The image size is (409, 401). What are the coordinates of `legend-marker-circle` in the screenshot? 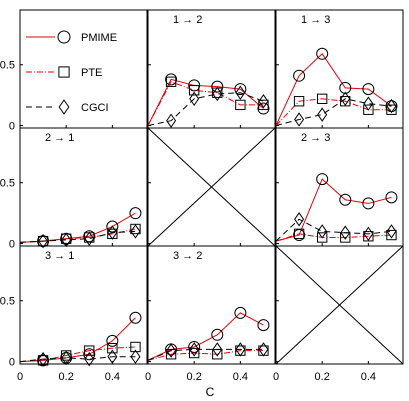 It's located at (64, 37).